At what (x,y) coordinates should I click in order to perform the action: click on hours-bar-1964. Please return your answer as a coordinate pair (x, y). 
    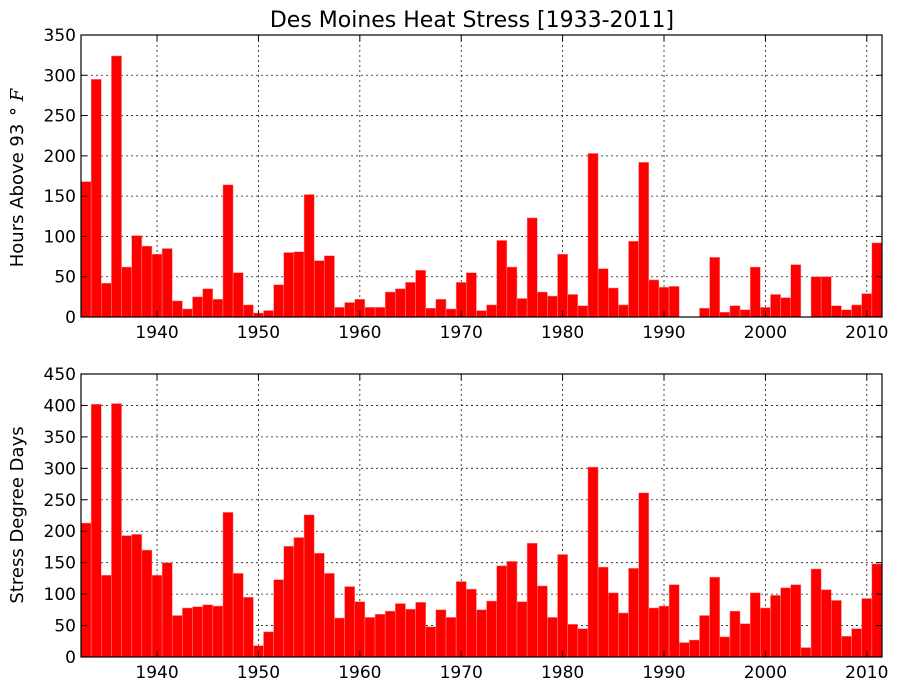
    Looking at the image, I should click on (400, 303).